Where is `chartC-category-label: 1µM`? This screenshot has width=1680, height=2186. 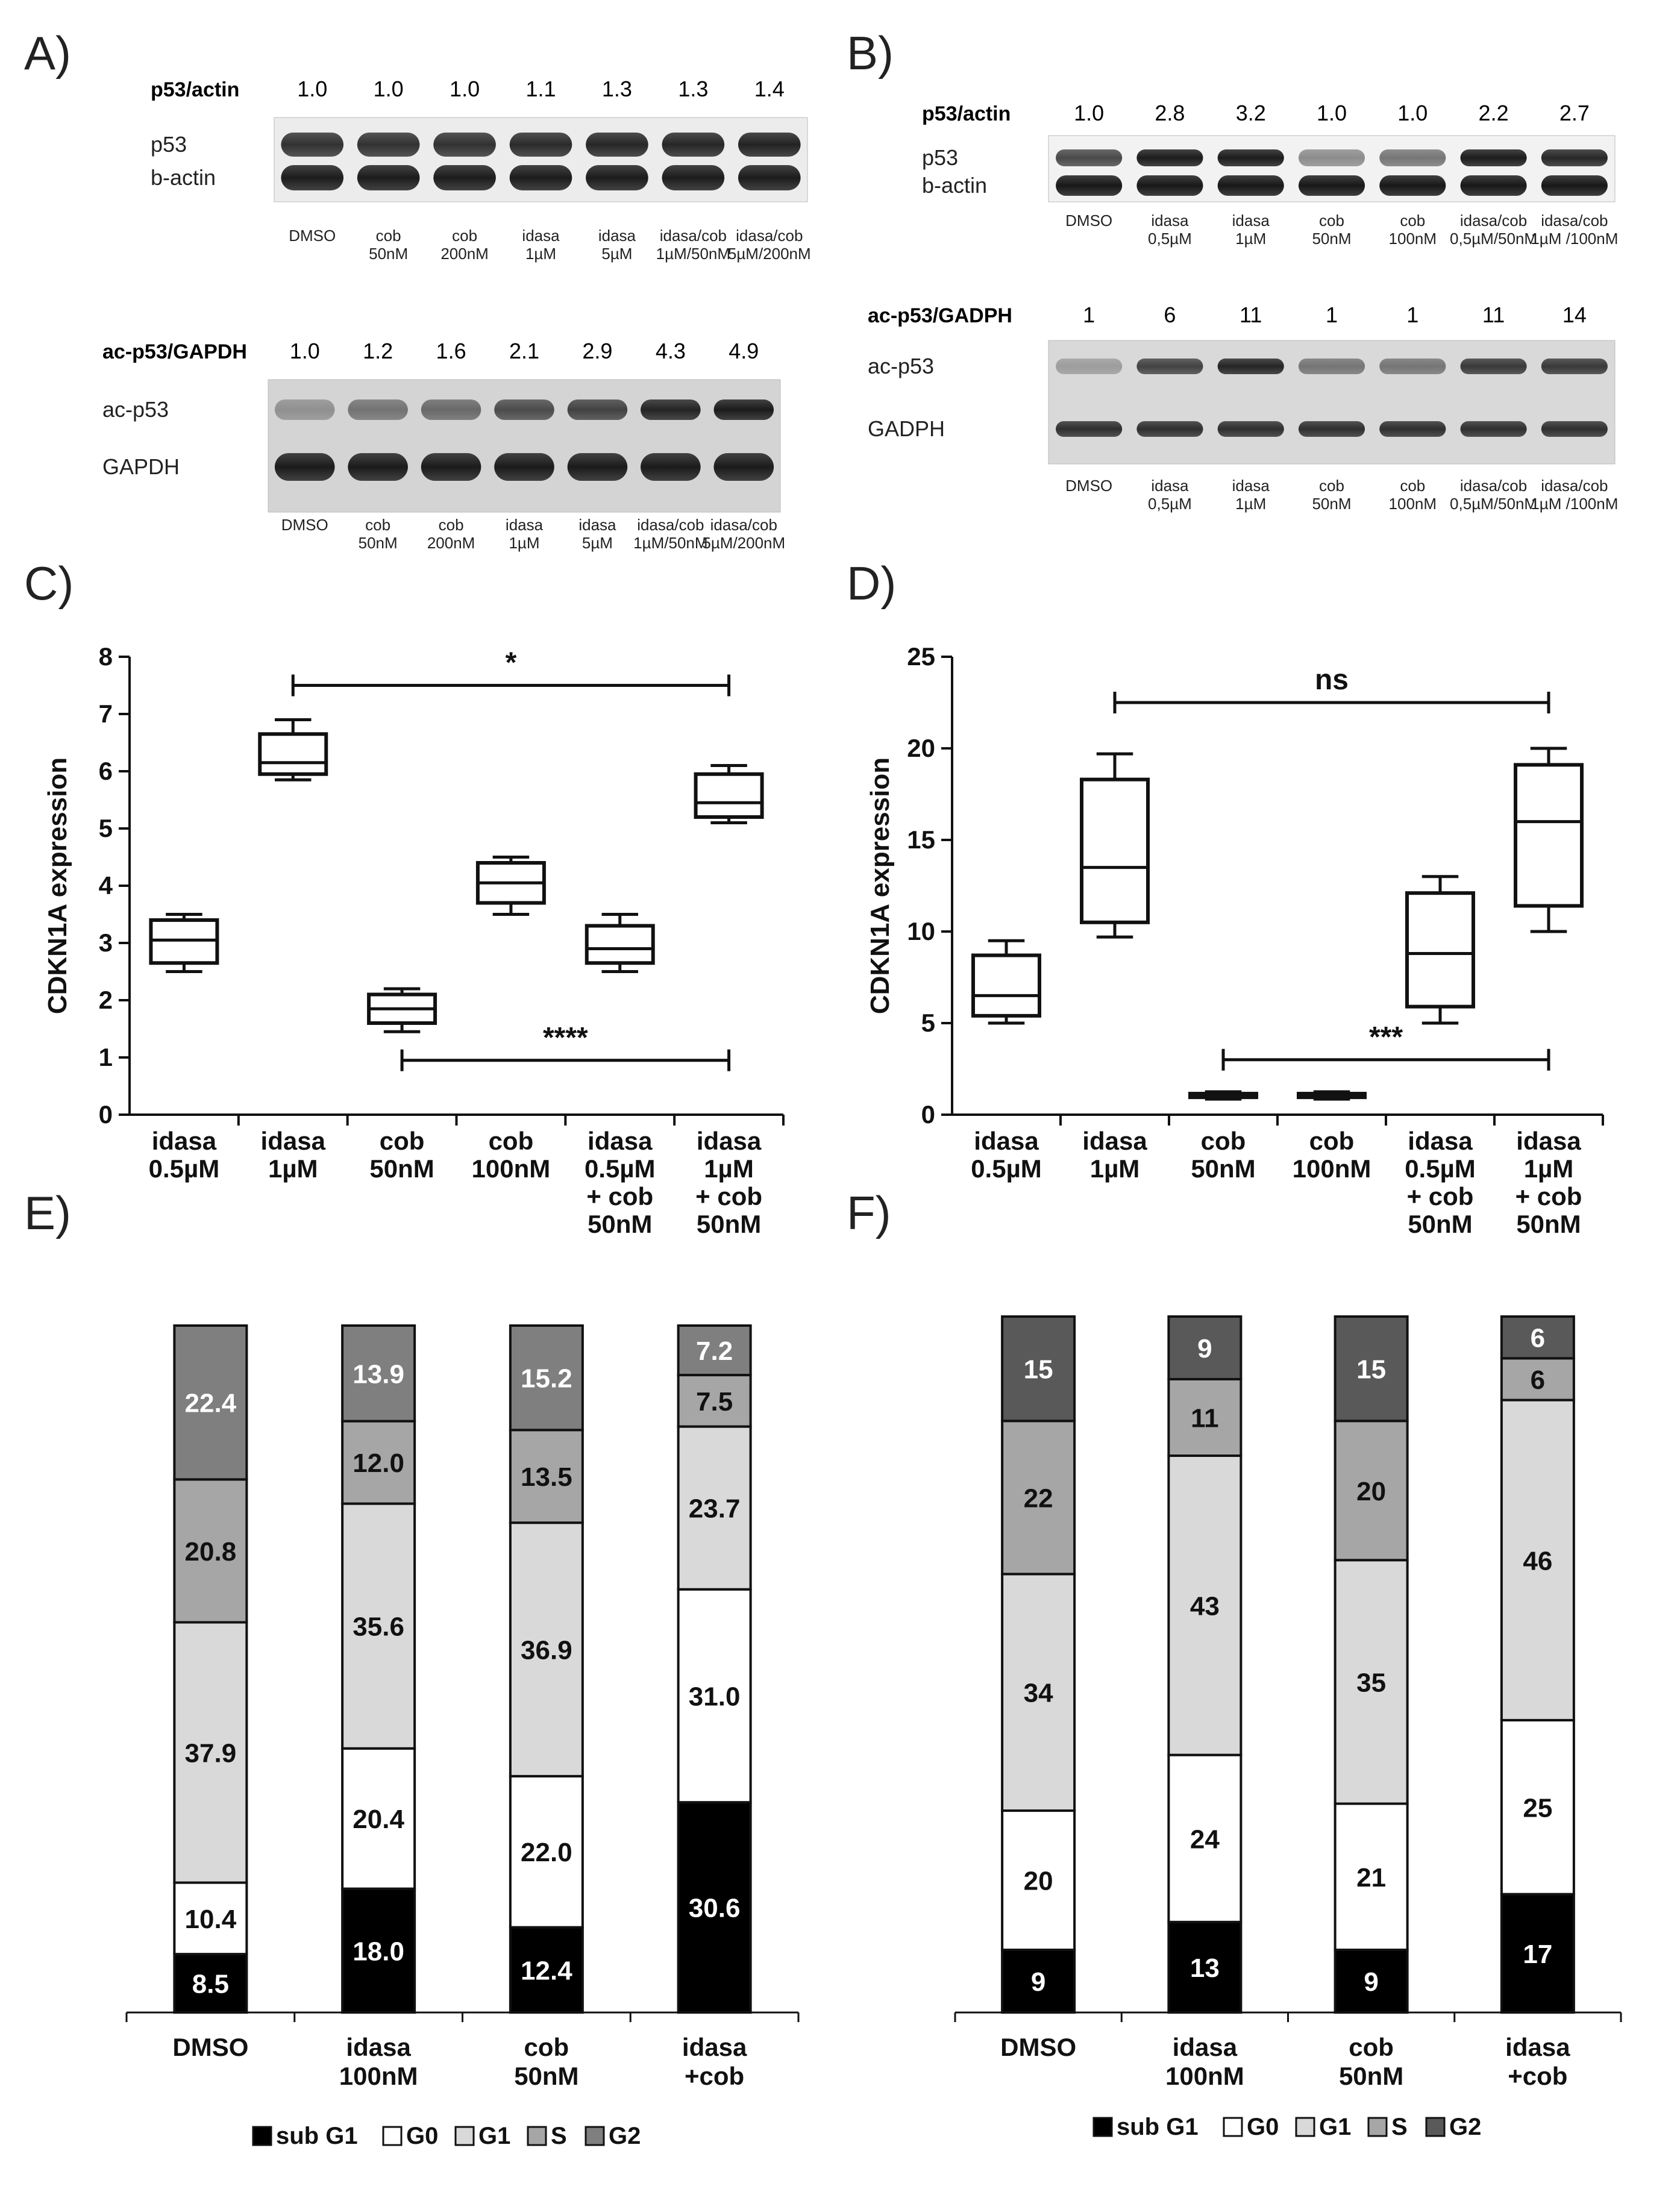 chartC-category-label: 1µM is located at coordinates (729, 1168).